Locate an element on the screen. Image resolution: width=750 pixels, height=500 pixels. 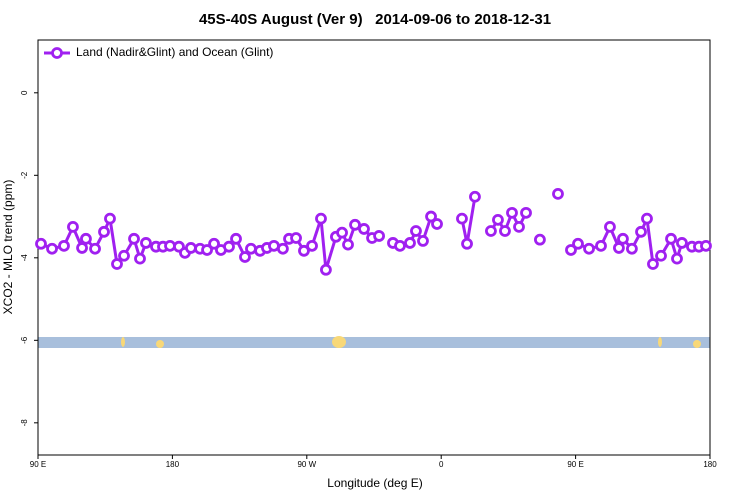
legend-marker is located at coordinates (57, 53).